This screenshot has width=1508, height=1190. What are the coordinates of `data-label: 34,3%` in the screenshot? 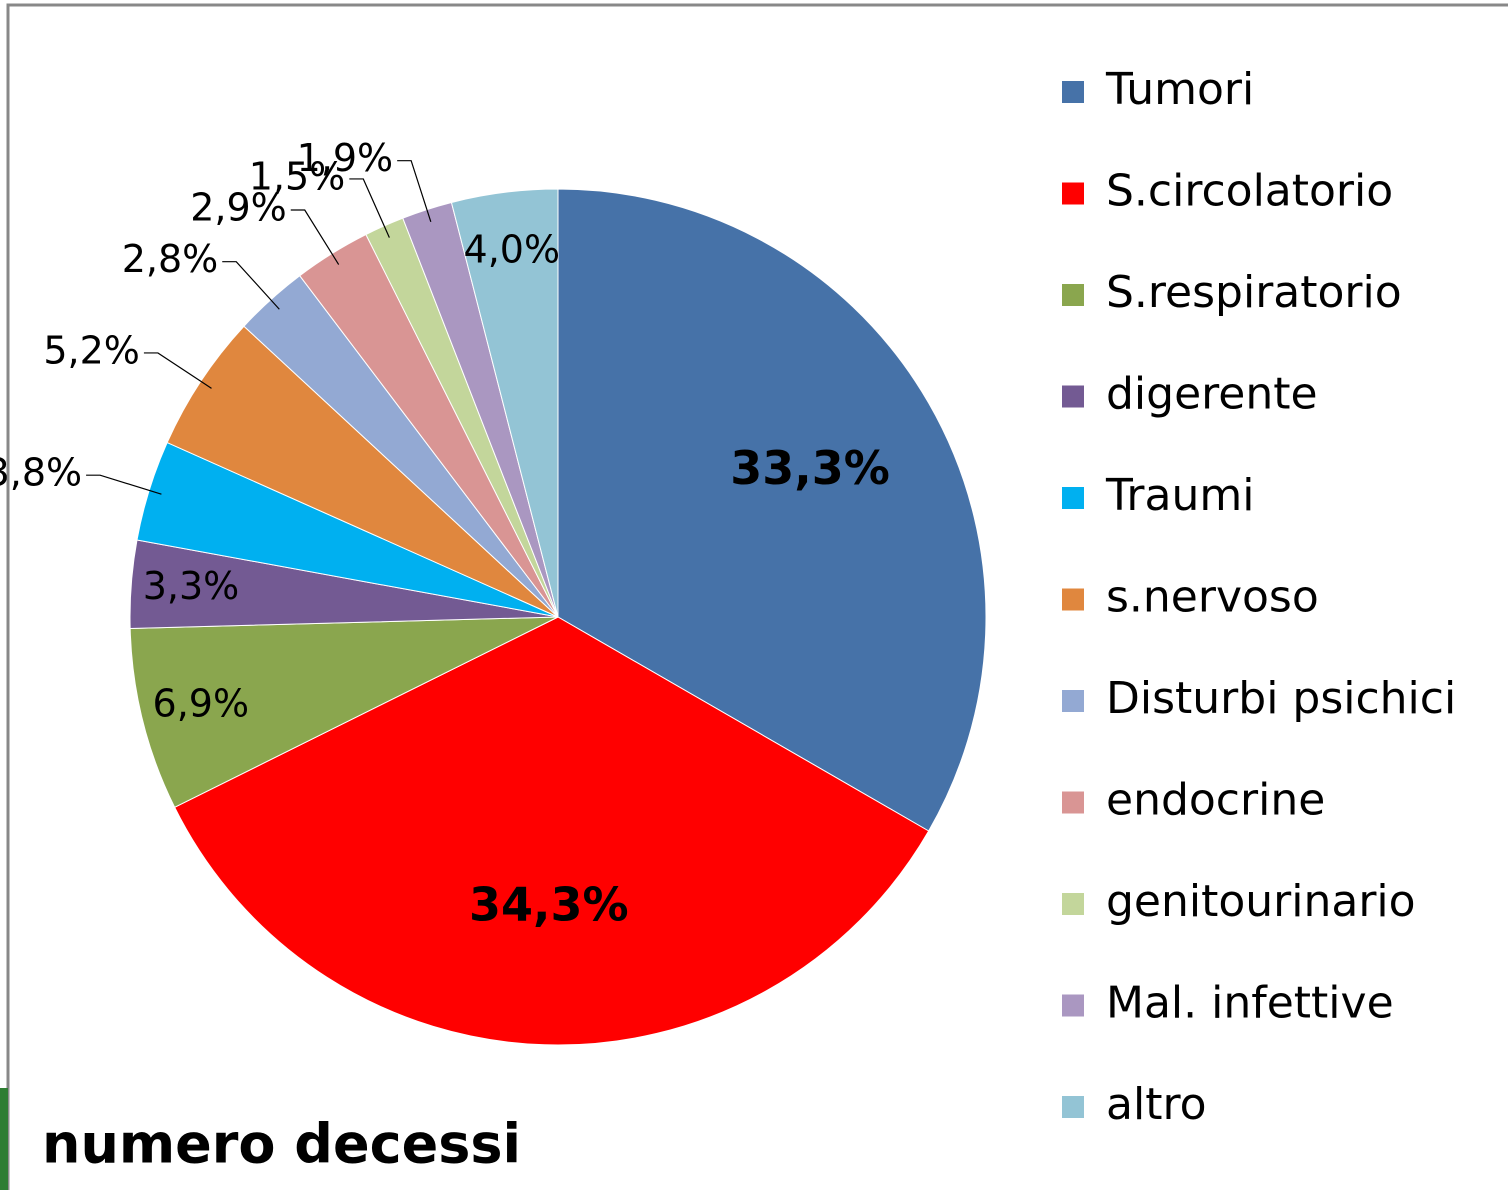 It's located at (549, 904).